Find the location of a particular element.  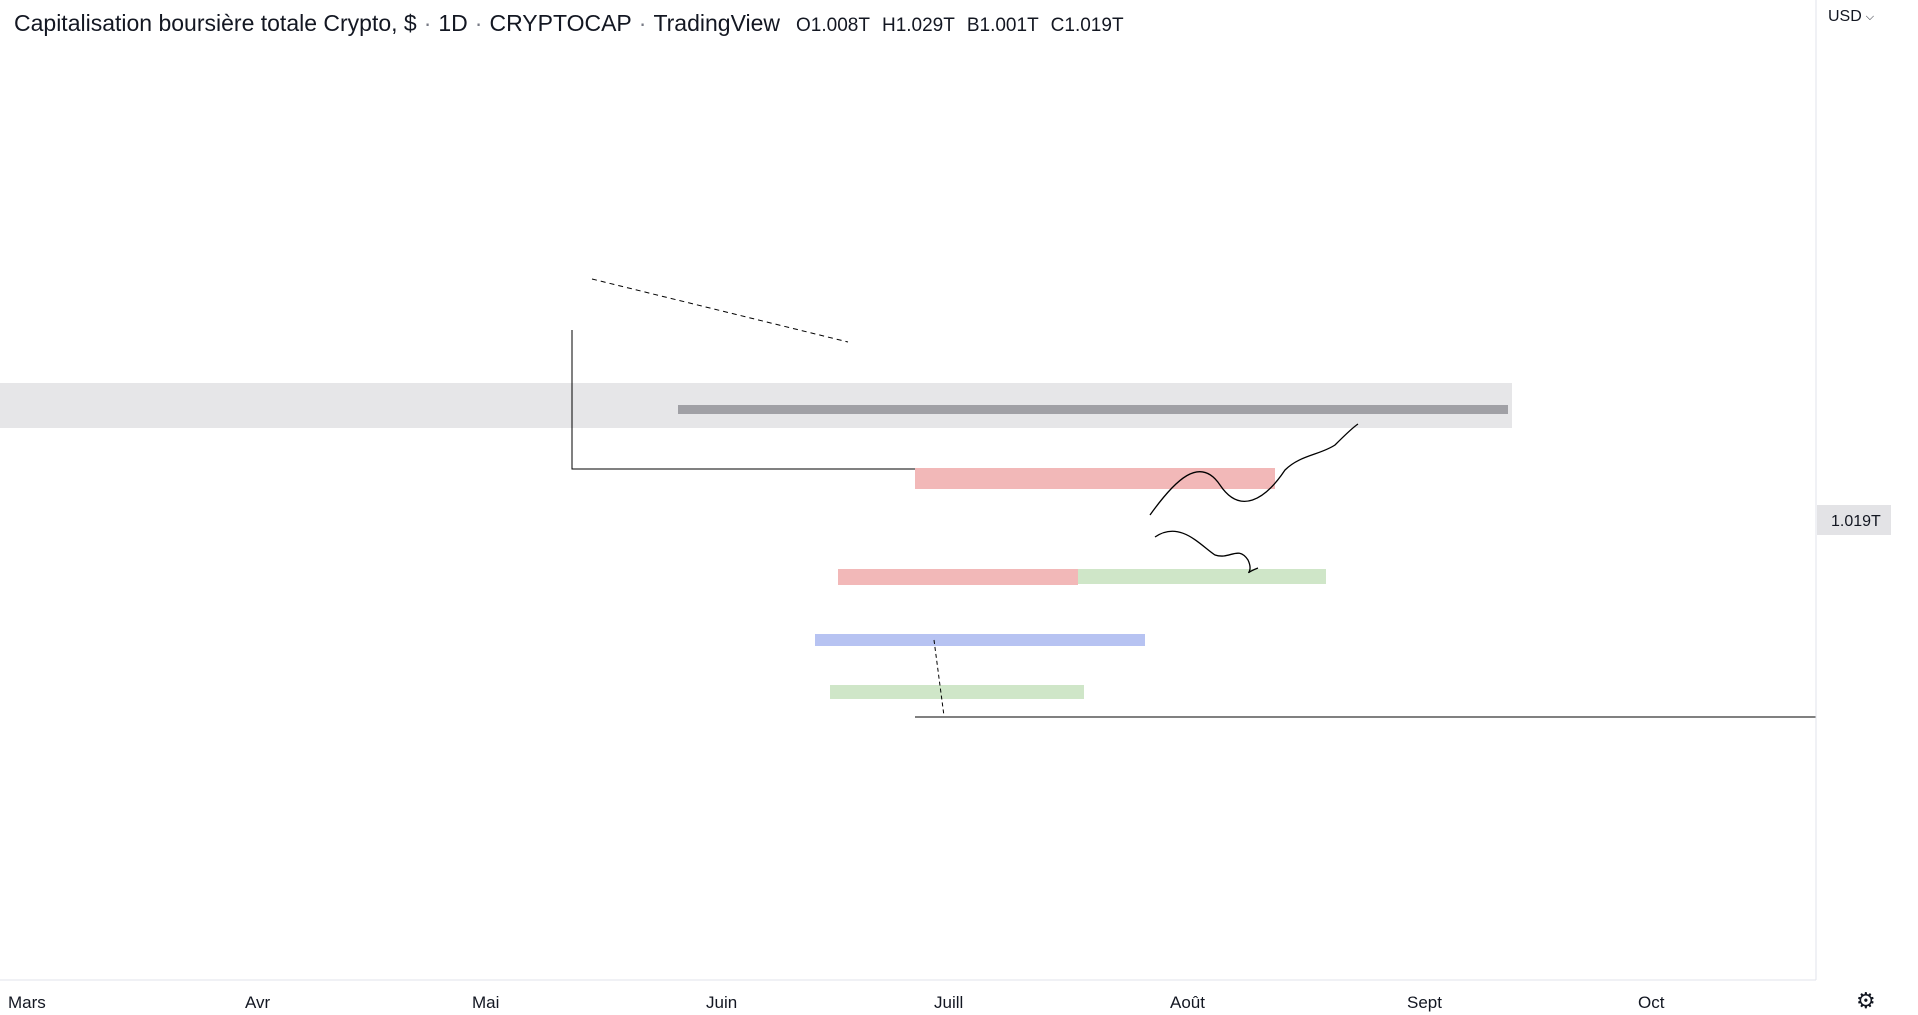

interval-label: 1D is located at coordinates (453, 23).